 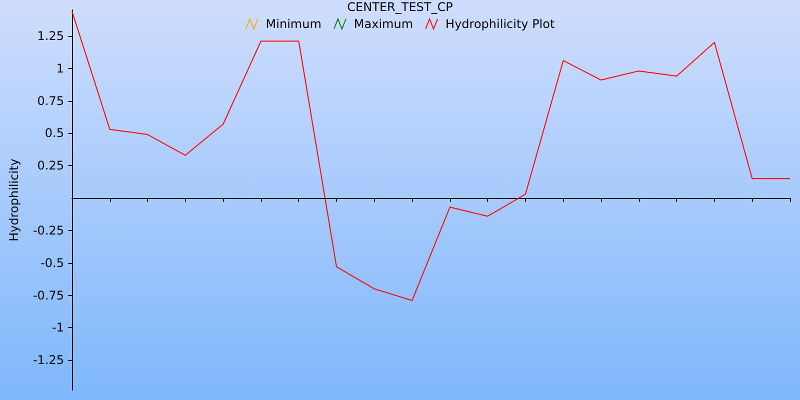 What do you see at coordinates (50, 35) in the screenshot?
I see `y-tick-label: 1.25` at bounding box center [50, 35].